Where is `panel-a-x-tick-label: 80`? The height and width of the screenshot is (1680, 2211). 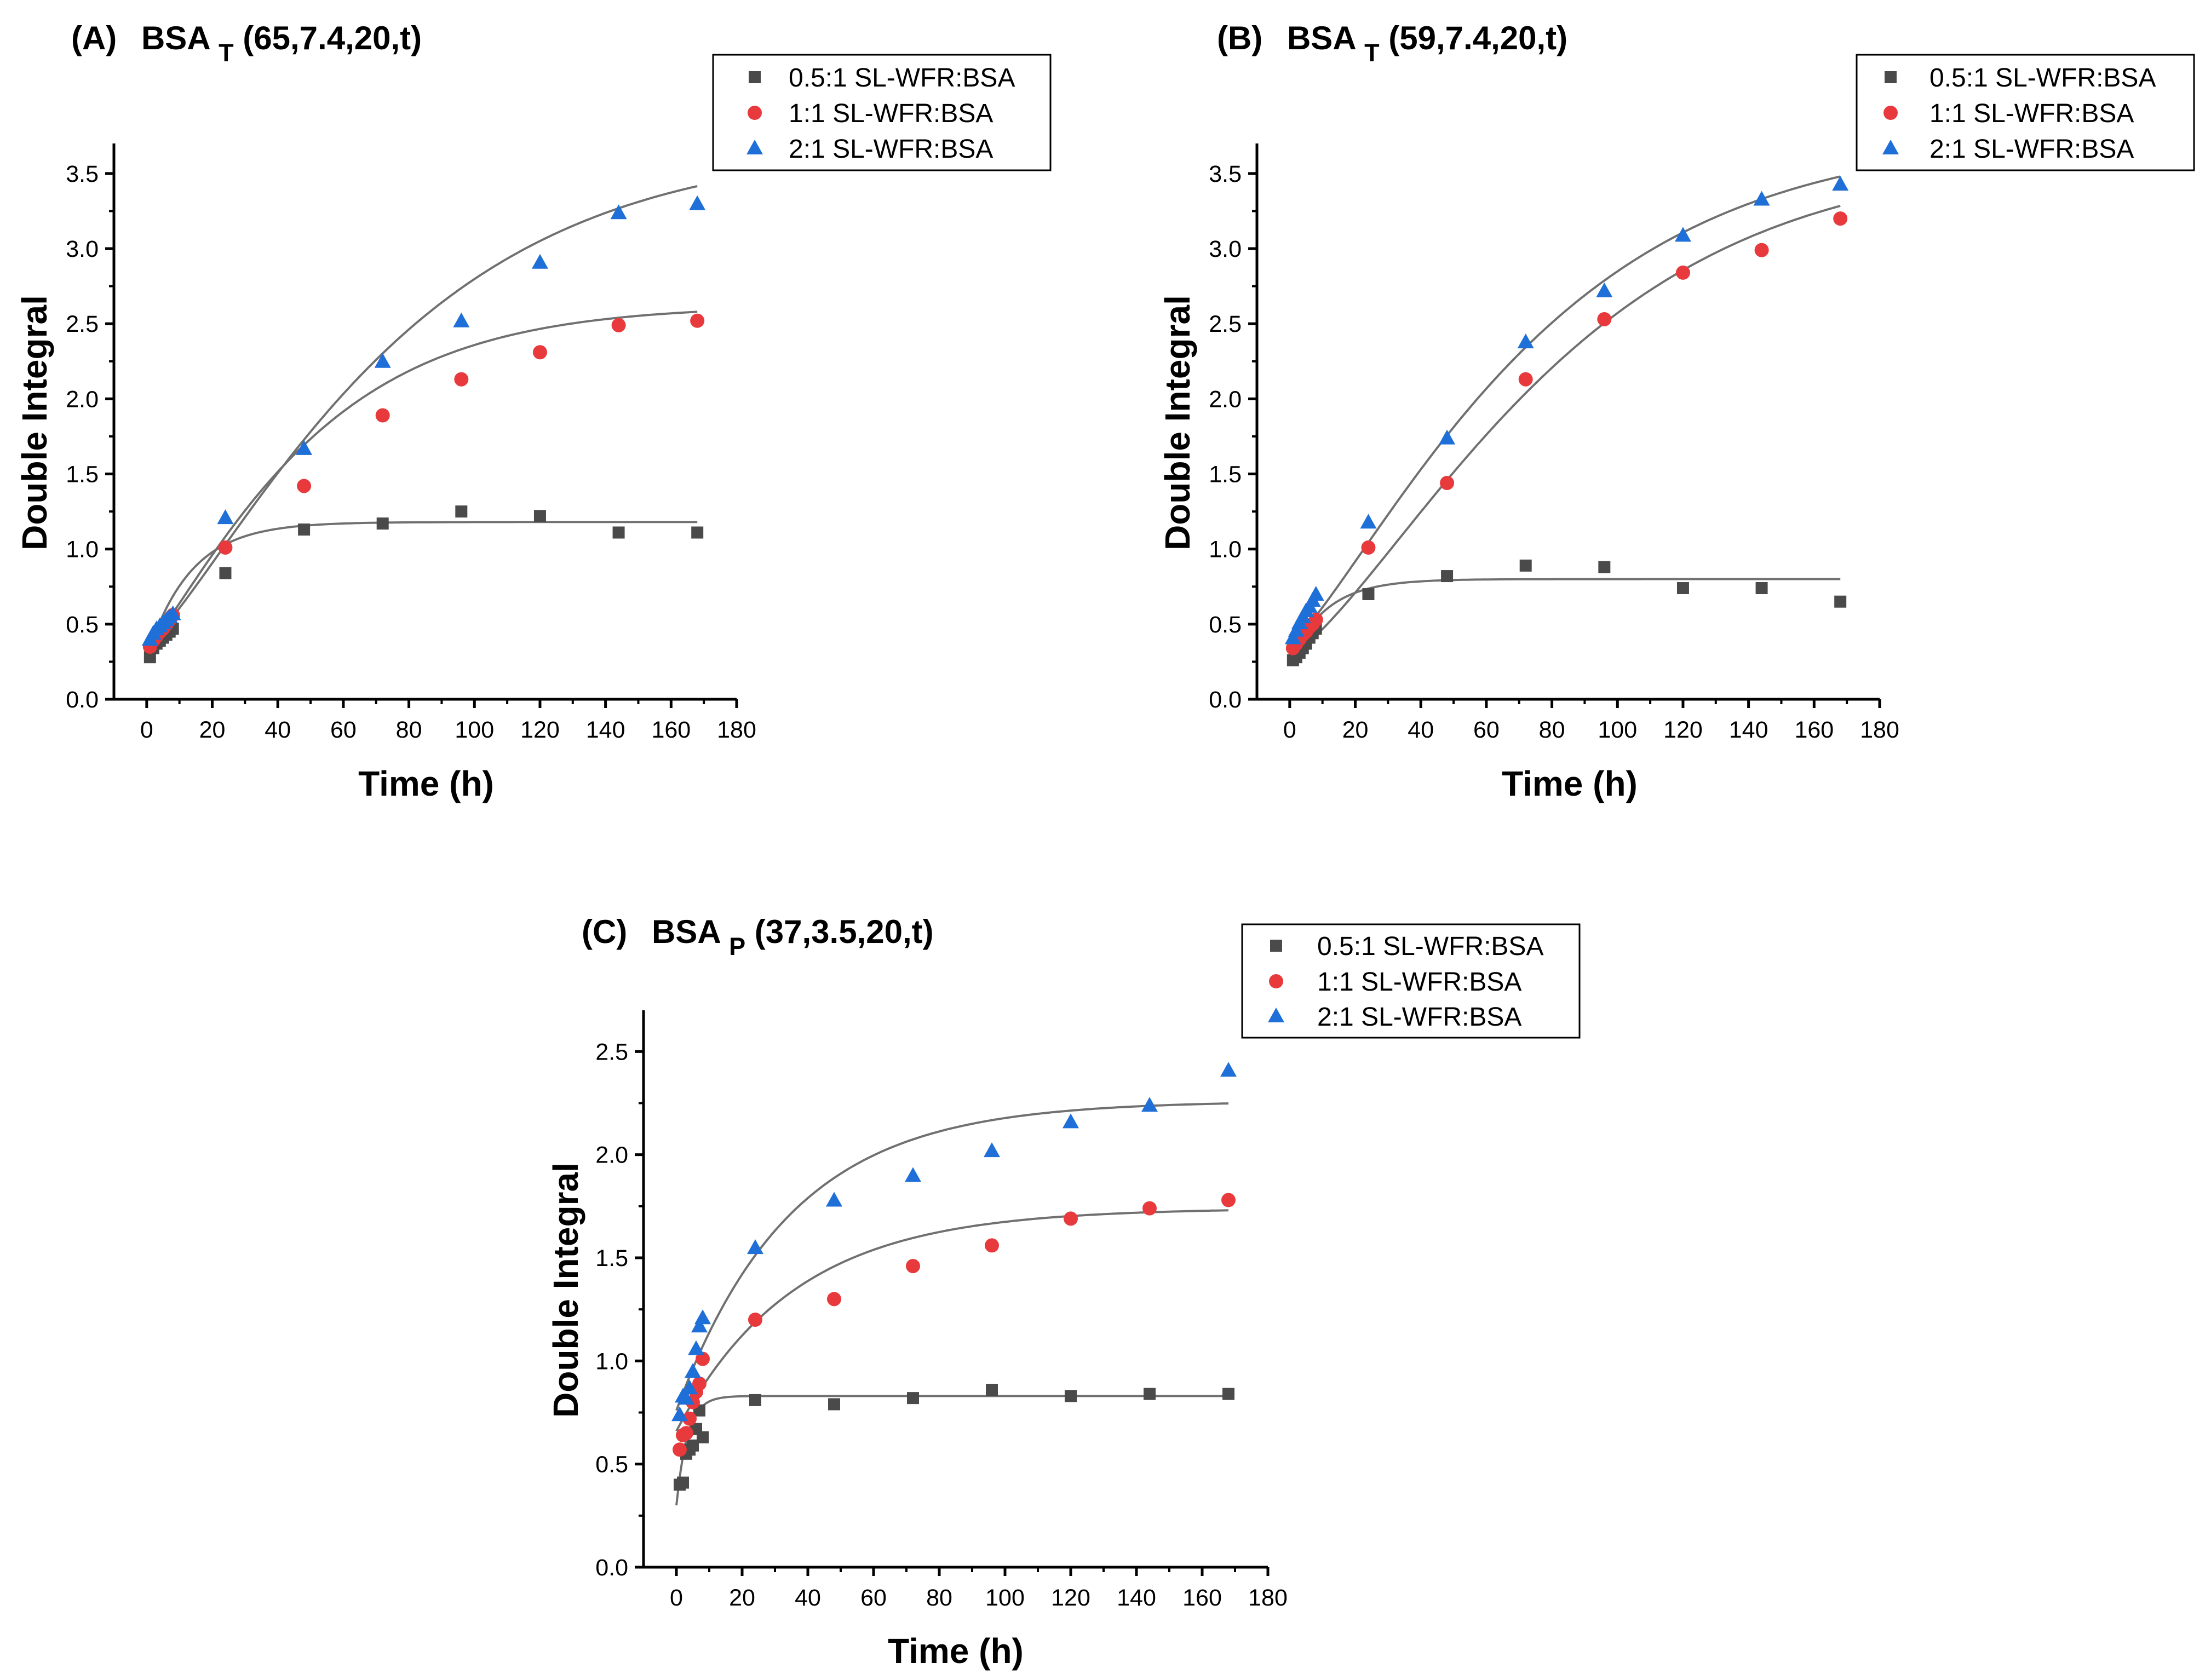
panel-a-x-tick-label: 80 is located at coordinates (409, 730).